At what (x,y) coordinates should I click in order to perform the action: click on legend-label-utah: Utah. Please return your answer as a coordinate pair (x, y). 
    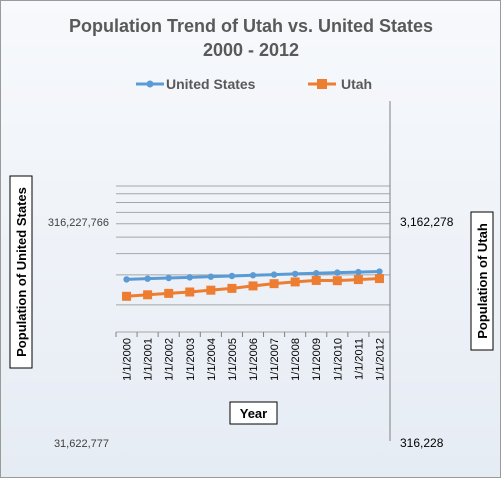
    Looking at the image, I should click on (356, 84).